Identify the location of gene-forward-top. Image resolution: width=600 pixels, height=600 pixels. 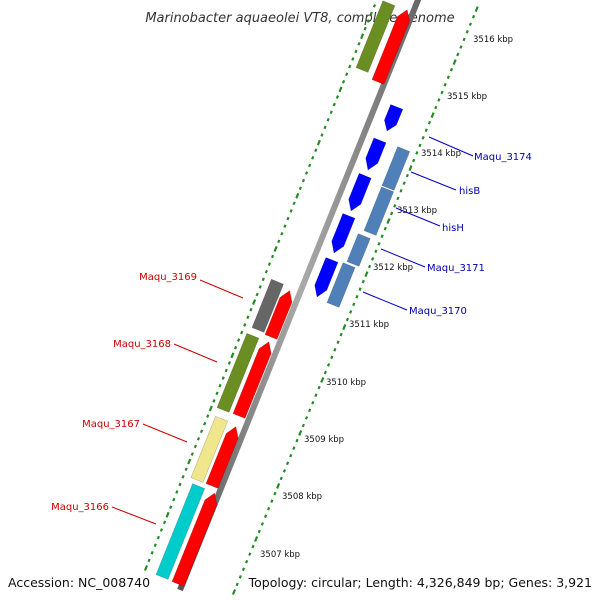
(390, 47).